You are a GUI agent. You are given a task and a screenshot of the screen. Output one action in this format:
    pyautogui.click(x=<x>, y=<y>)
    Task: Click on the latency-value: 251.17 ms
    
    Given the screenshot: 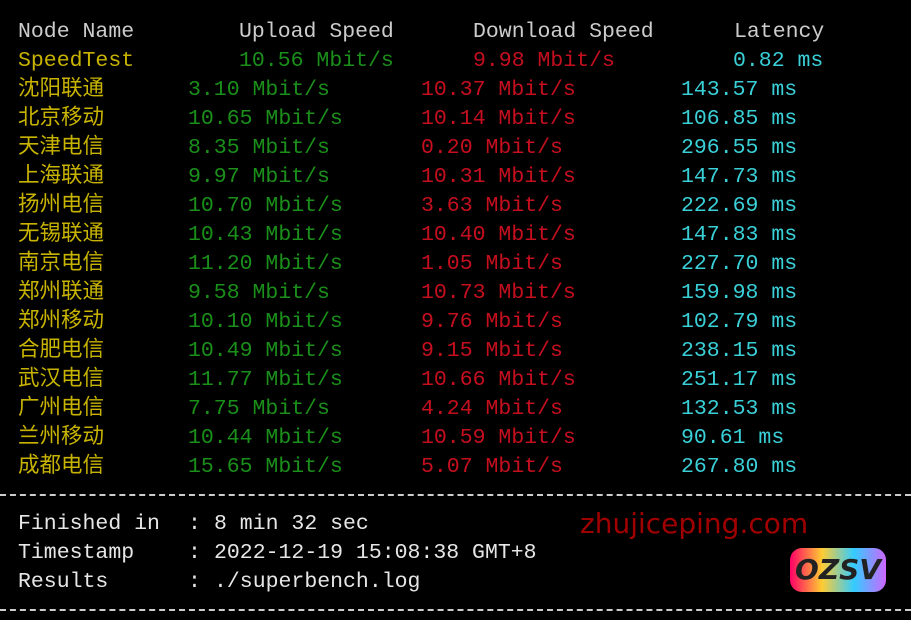 What is the action you would take?
    pyautogui.click(x=739, y=380)
    